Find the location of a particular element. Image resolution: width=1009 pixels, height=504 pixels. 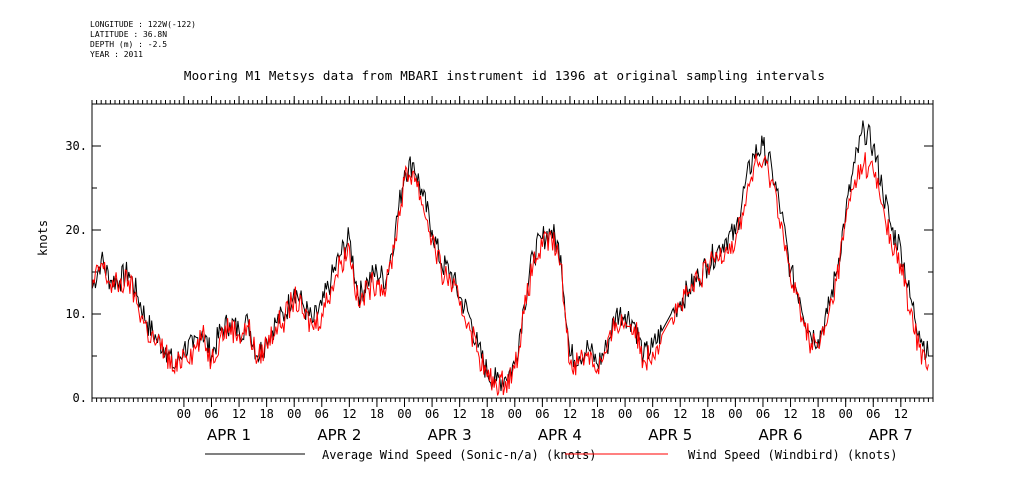

legend-label-2: Wind Speed (Windbird) (knots) is located at coordinates (793, 455).